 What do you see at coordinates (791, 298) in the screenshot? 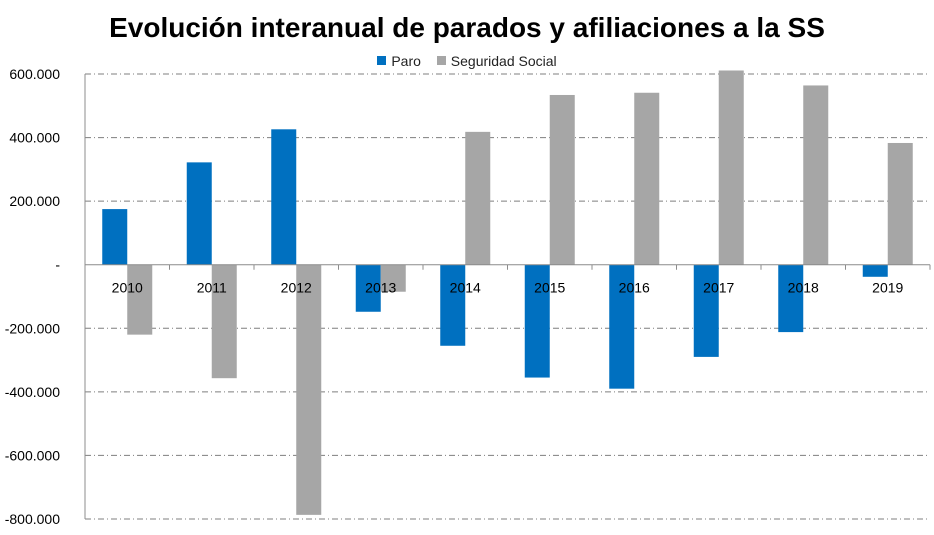
I see `bar-paro-2018` at bounding box center [791, 298].